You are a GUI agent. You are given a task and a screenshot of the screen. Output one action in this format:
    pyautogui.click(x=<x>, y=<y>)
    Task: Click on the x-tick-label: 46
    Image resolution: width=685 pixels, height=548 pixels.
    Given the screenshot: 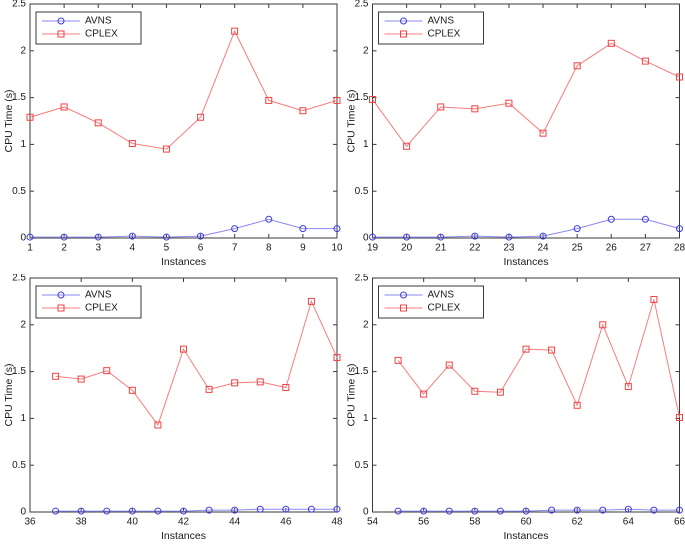 What is the action you would take?
    pyautogui.click(x=286, y=521)
    